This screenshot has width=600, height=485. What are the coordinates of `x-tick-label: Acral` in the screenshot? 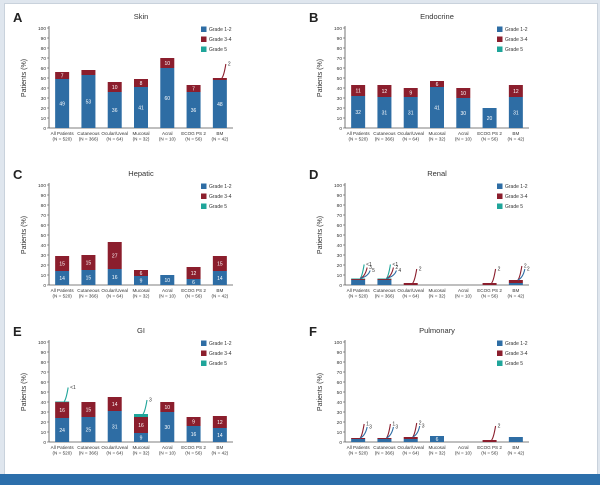 It's located at (463, 133).